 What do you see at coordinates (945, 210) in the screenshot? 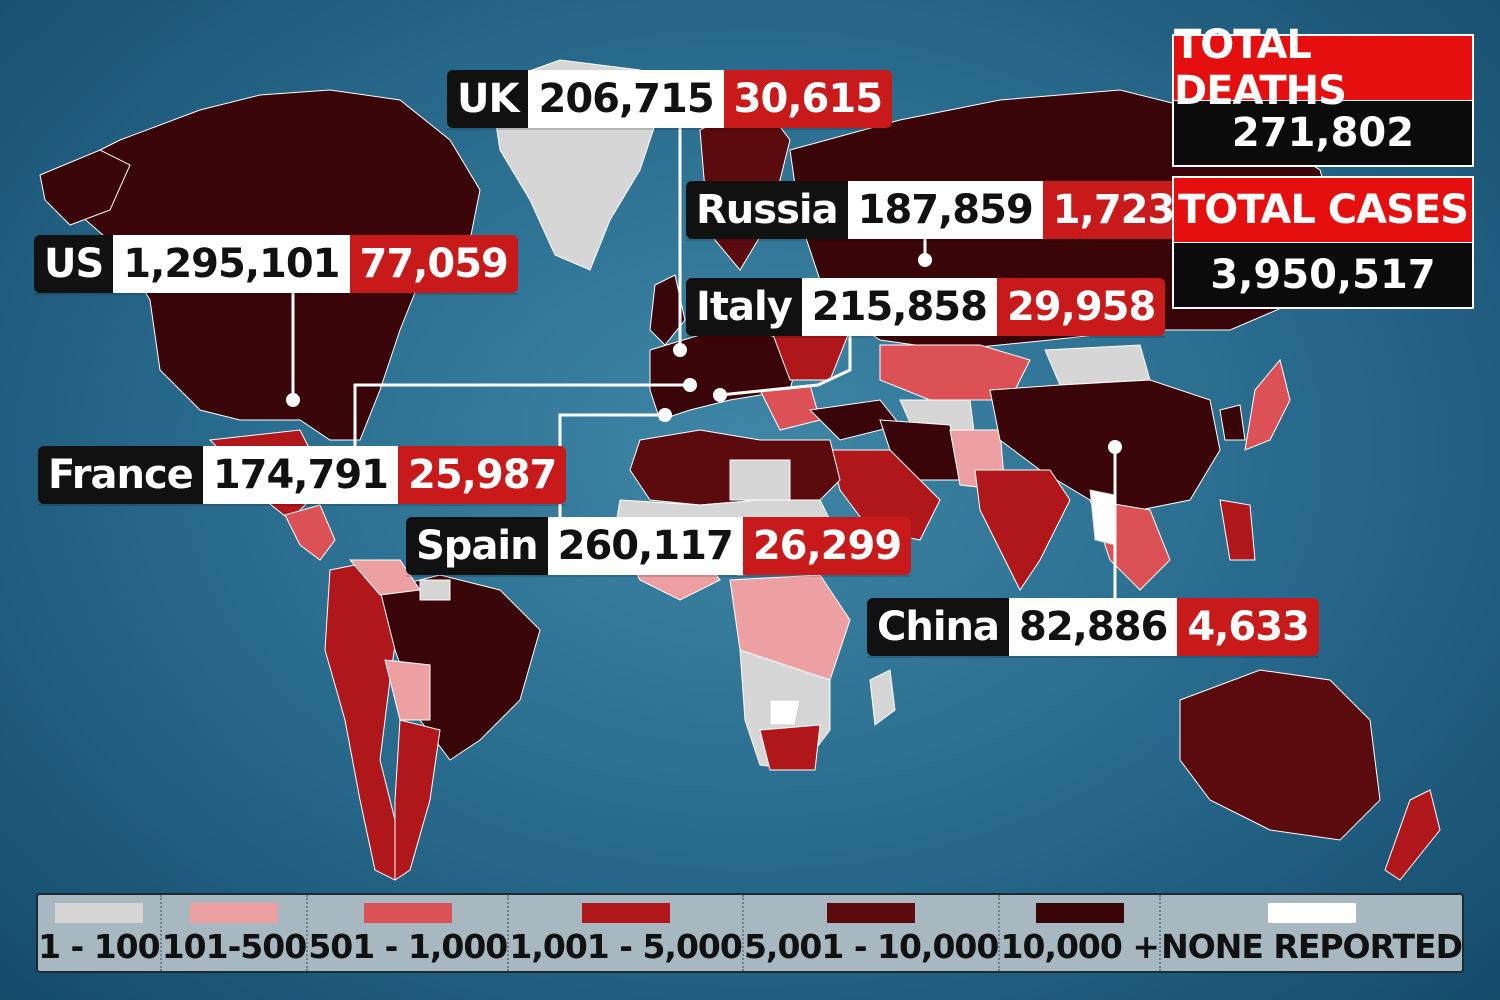
I see `country-cases: 187,859` at bounding box center [945, 210].